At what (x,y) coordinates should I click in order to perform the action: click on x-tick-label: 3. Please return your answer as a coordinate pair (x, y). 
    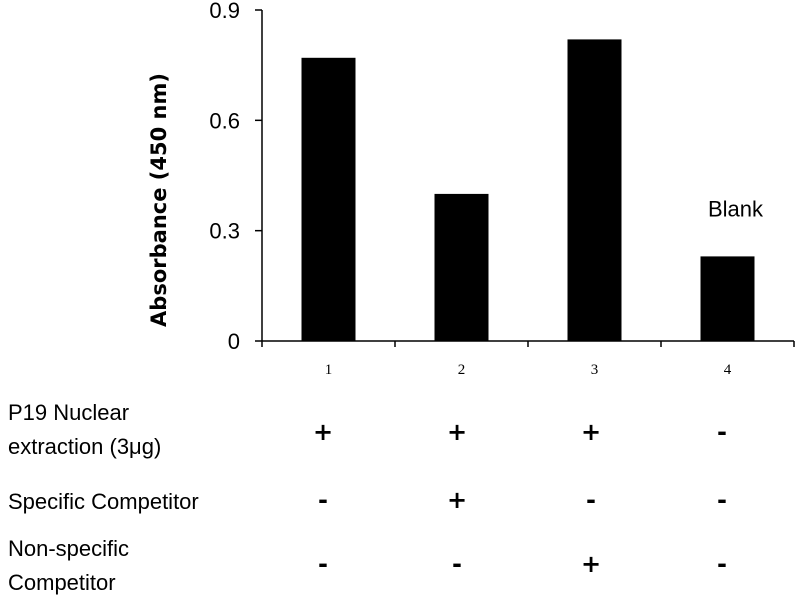
    Looking at the image, I should click on (595, 370).